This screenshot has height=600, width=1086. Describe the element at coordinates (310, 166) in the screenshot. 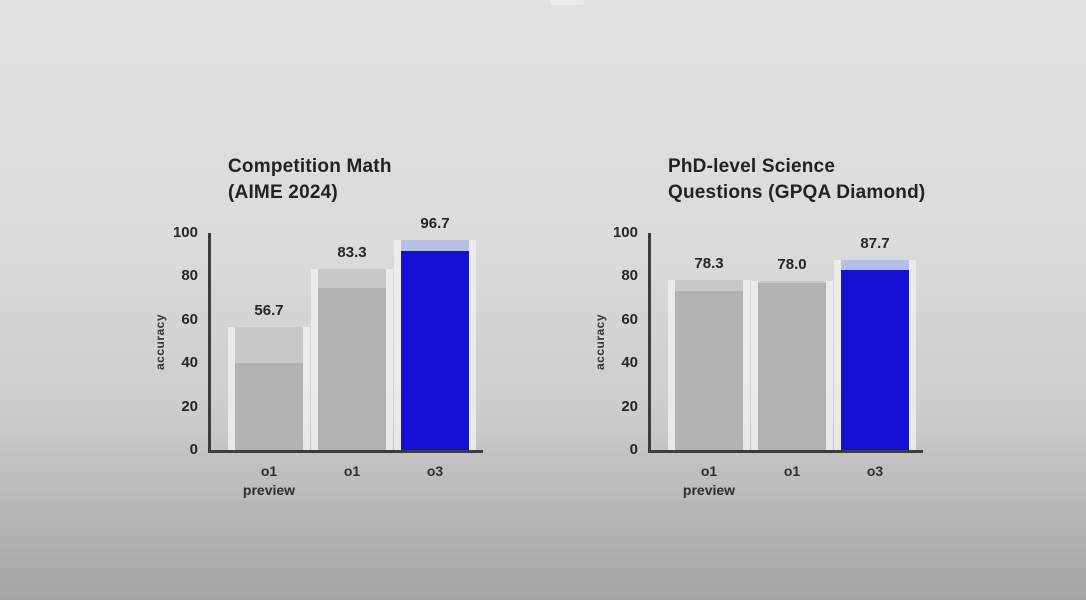

I see `chart-title-line-1: Competition Math` at that location.